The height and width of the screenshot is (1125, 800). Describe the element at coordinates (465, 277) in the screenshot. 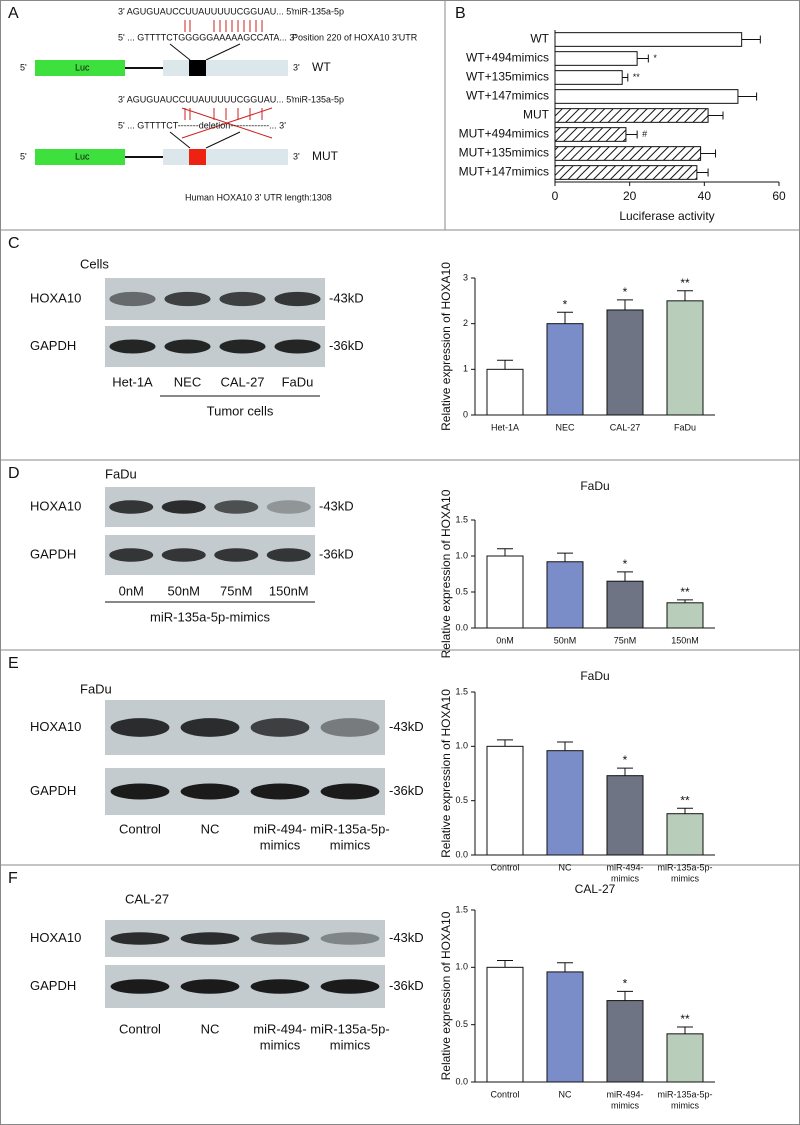

I see `y-tick-label: 3` at that location.